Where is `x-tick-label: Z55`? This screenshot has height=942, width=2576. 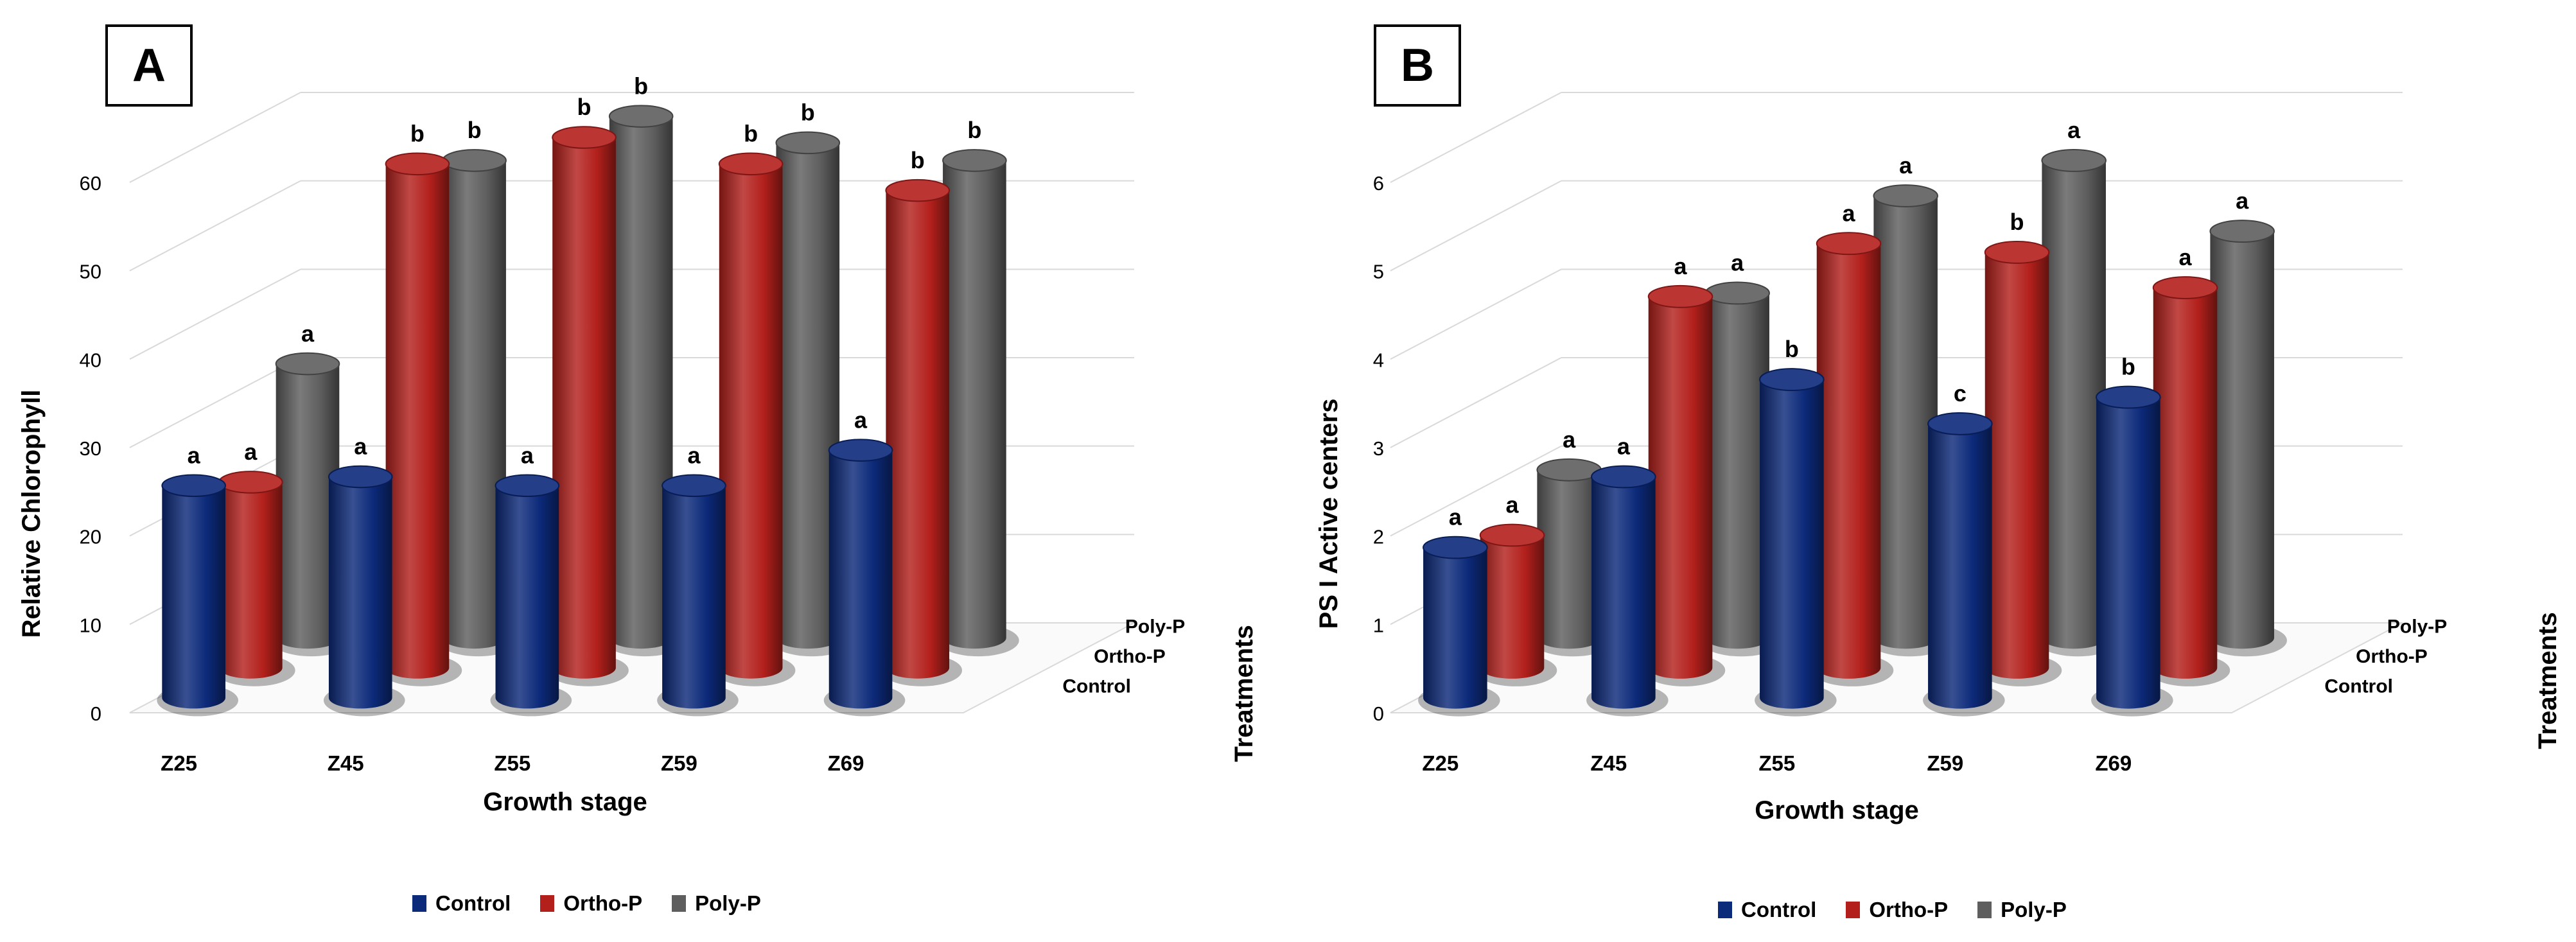 x-tick-label: Z55 is located at coordinates (512, 763).